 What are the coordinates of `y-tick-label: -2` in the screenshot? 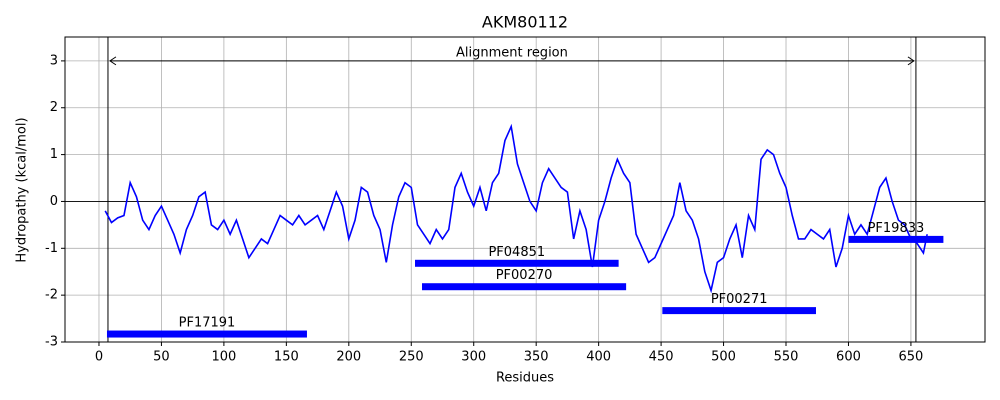 It's located at (51, 295).